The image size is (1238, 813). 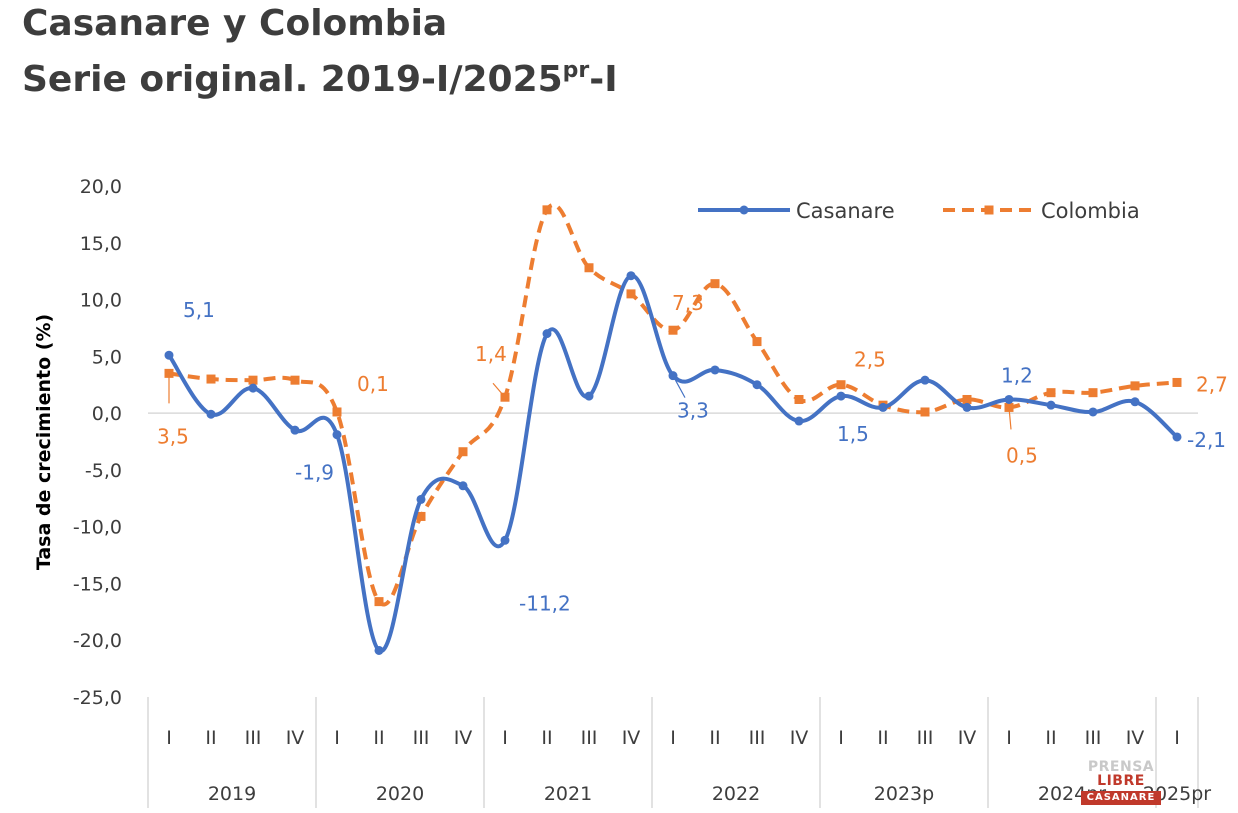 What do you see at coordinates (870, 360) in the screenshot?
I see `data-label-colombia: 2,5` at bounding box center [870, 360].